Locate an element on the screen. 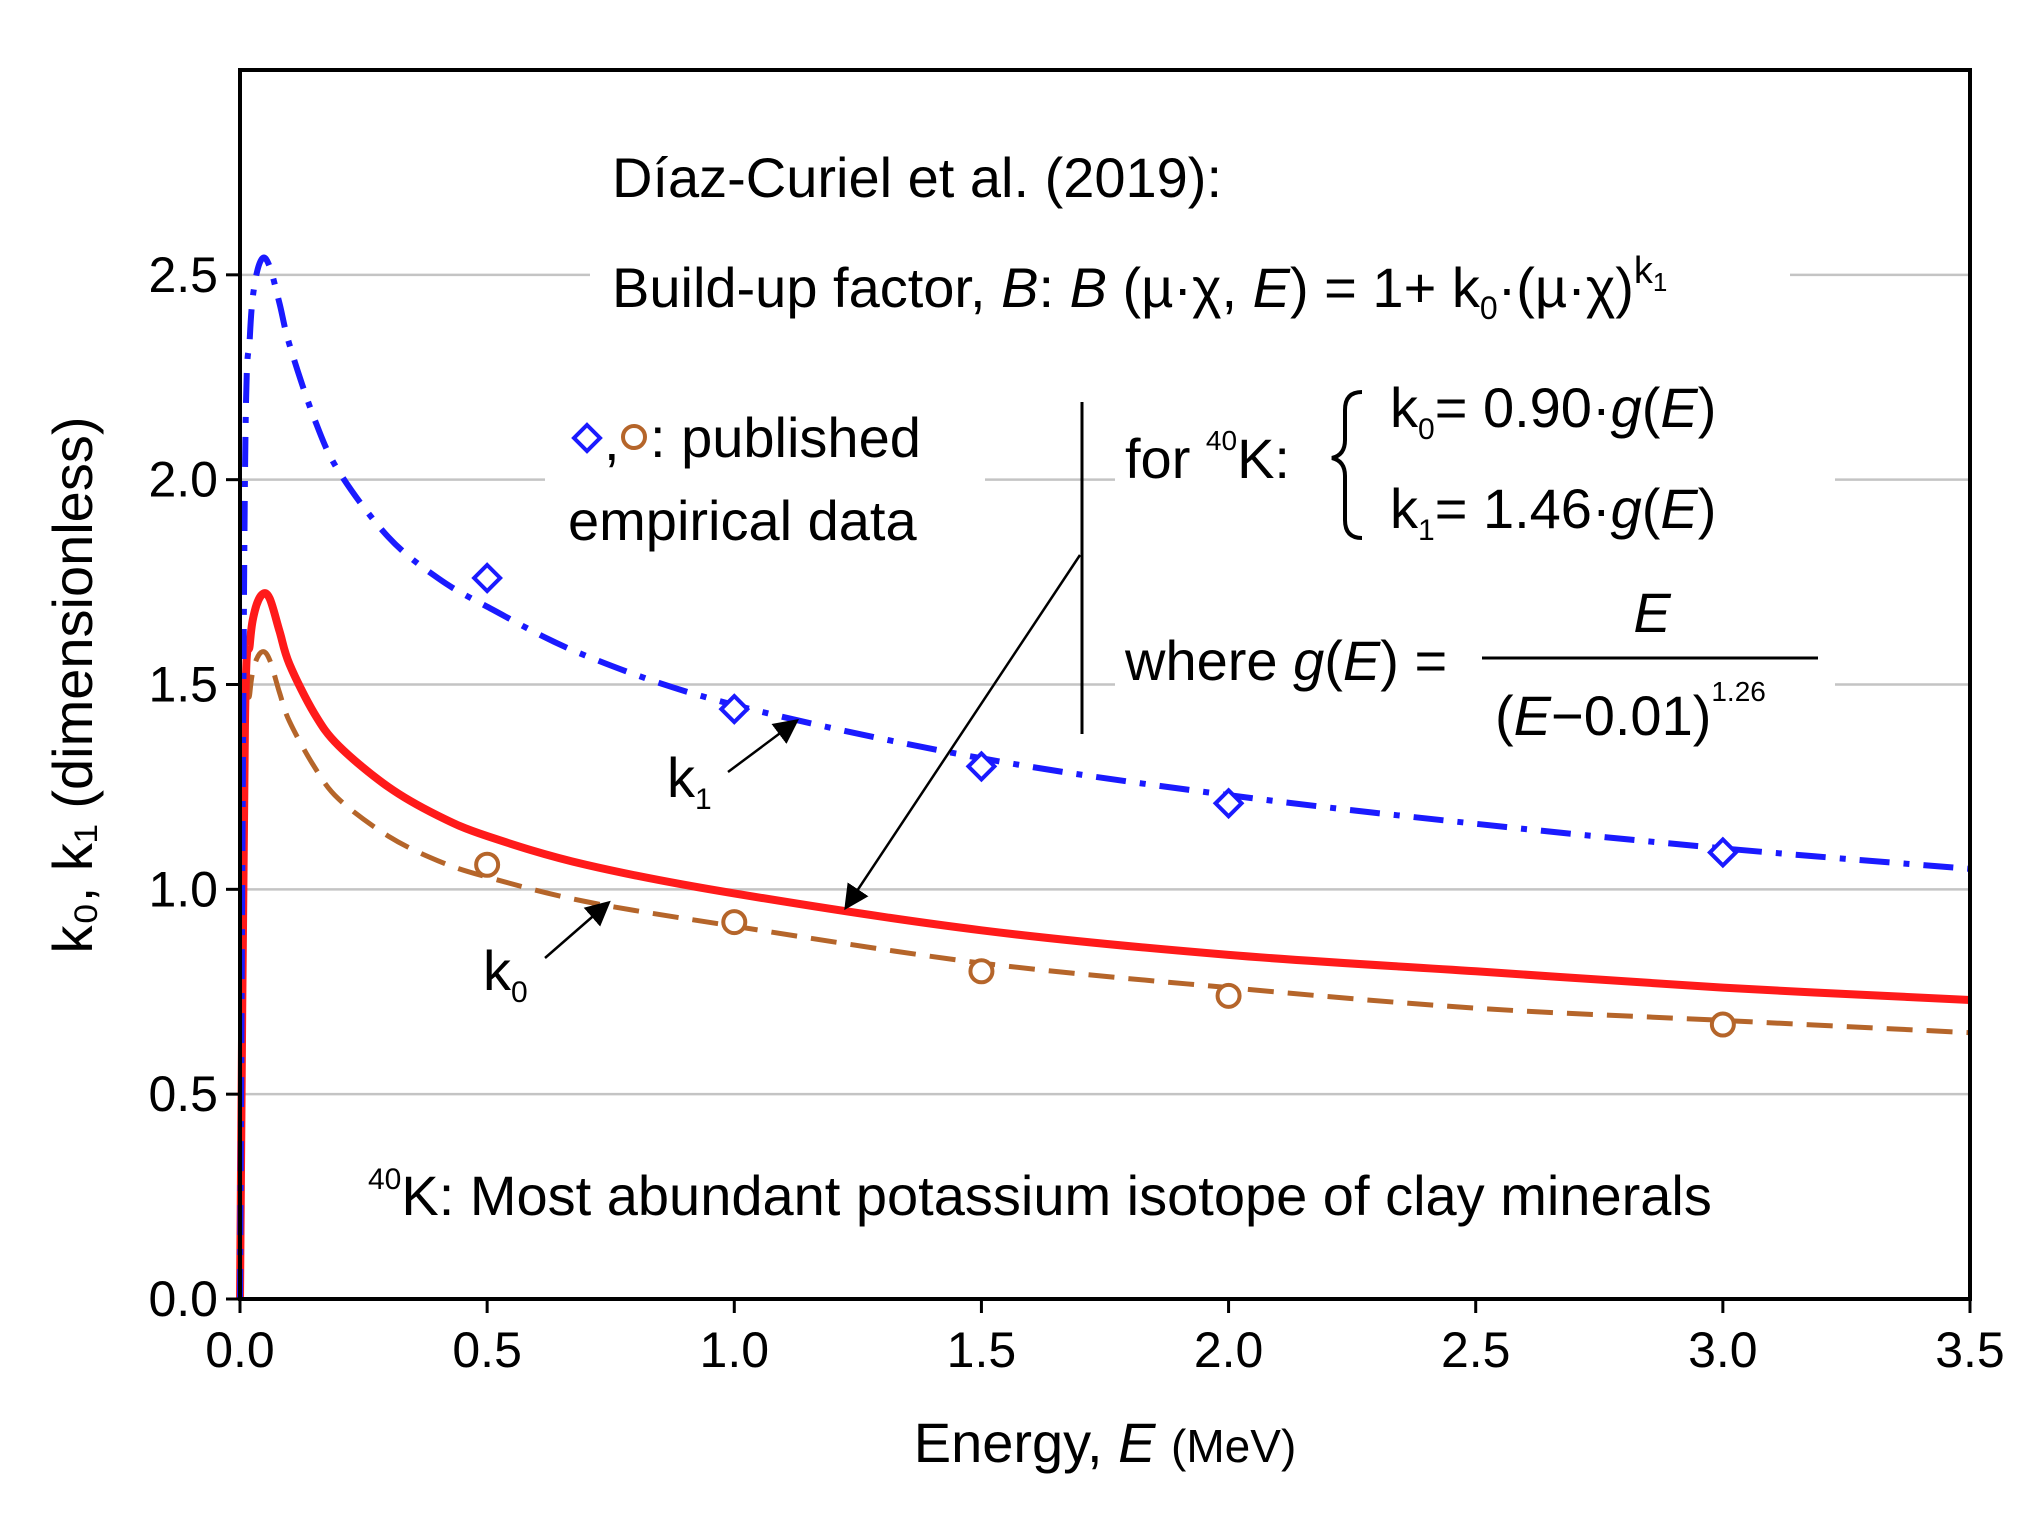 The width and height of the screenshot is (2025, 1523). equation-k1: k1= 1.46·g(E) is located at coordinates (1553, 512).